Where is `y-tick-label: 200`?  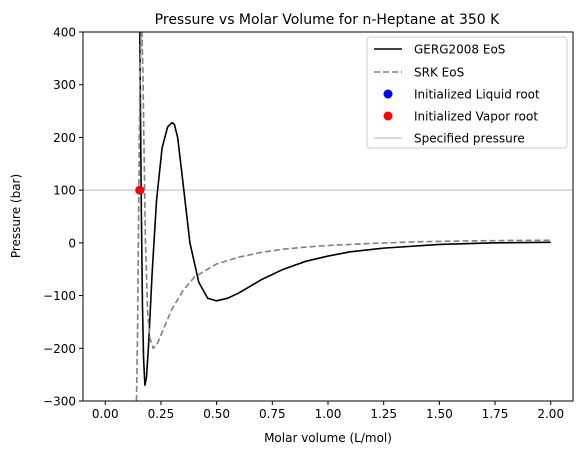
y-tick-label: 200 is located at coordinates (64, 138).